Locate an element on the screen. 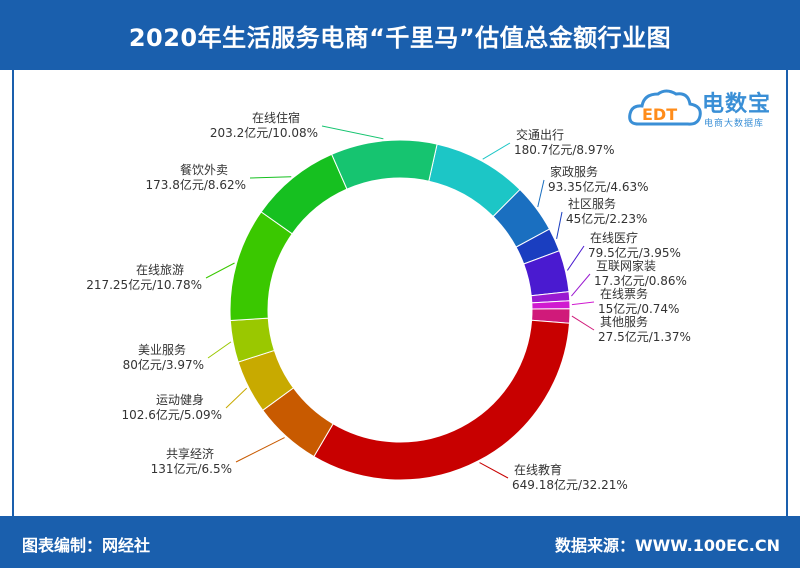 Image resolution: width=800 pixels, height=568 pixels. slice-name-label: 家政服务 is located at coordinates (574, 171).